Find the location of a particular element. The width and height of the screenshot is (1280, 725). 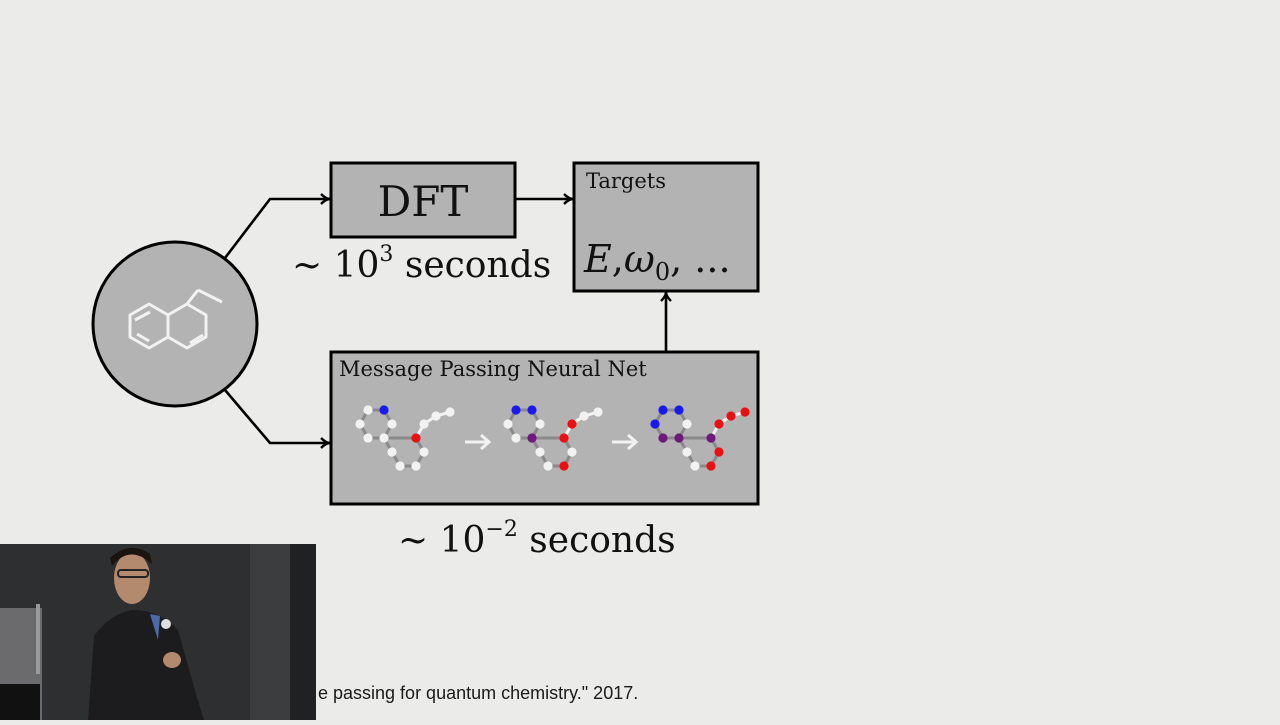

mpnn-time-label: ~ 10−2 seconds is located at coordinates (537, 539).